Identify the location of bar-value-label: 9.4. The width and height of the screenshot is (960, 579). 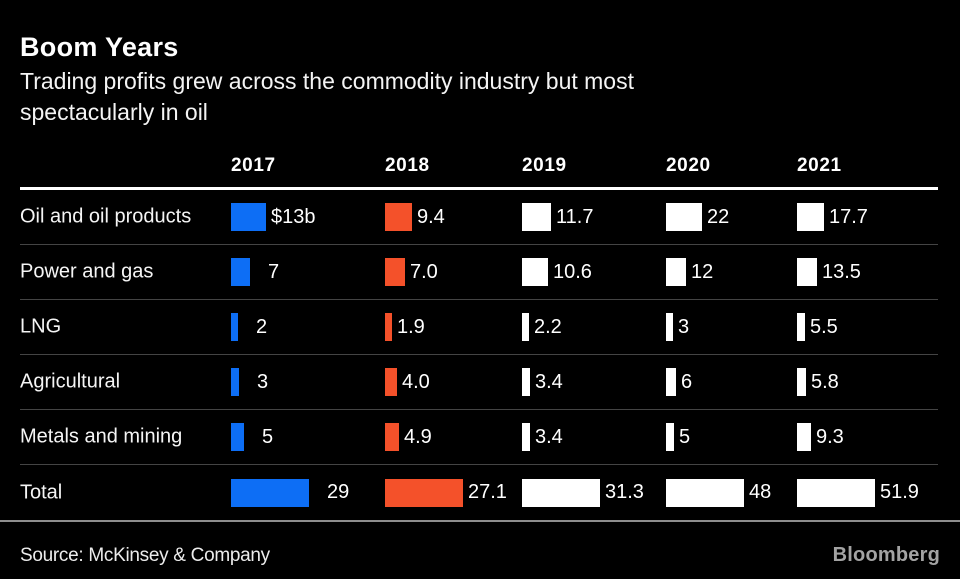
(431, 216).